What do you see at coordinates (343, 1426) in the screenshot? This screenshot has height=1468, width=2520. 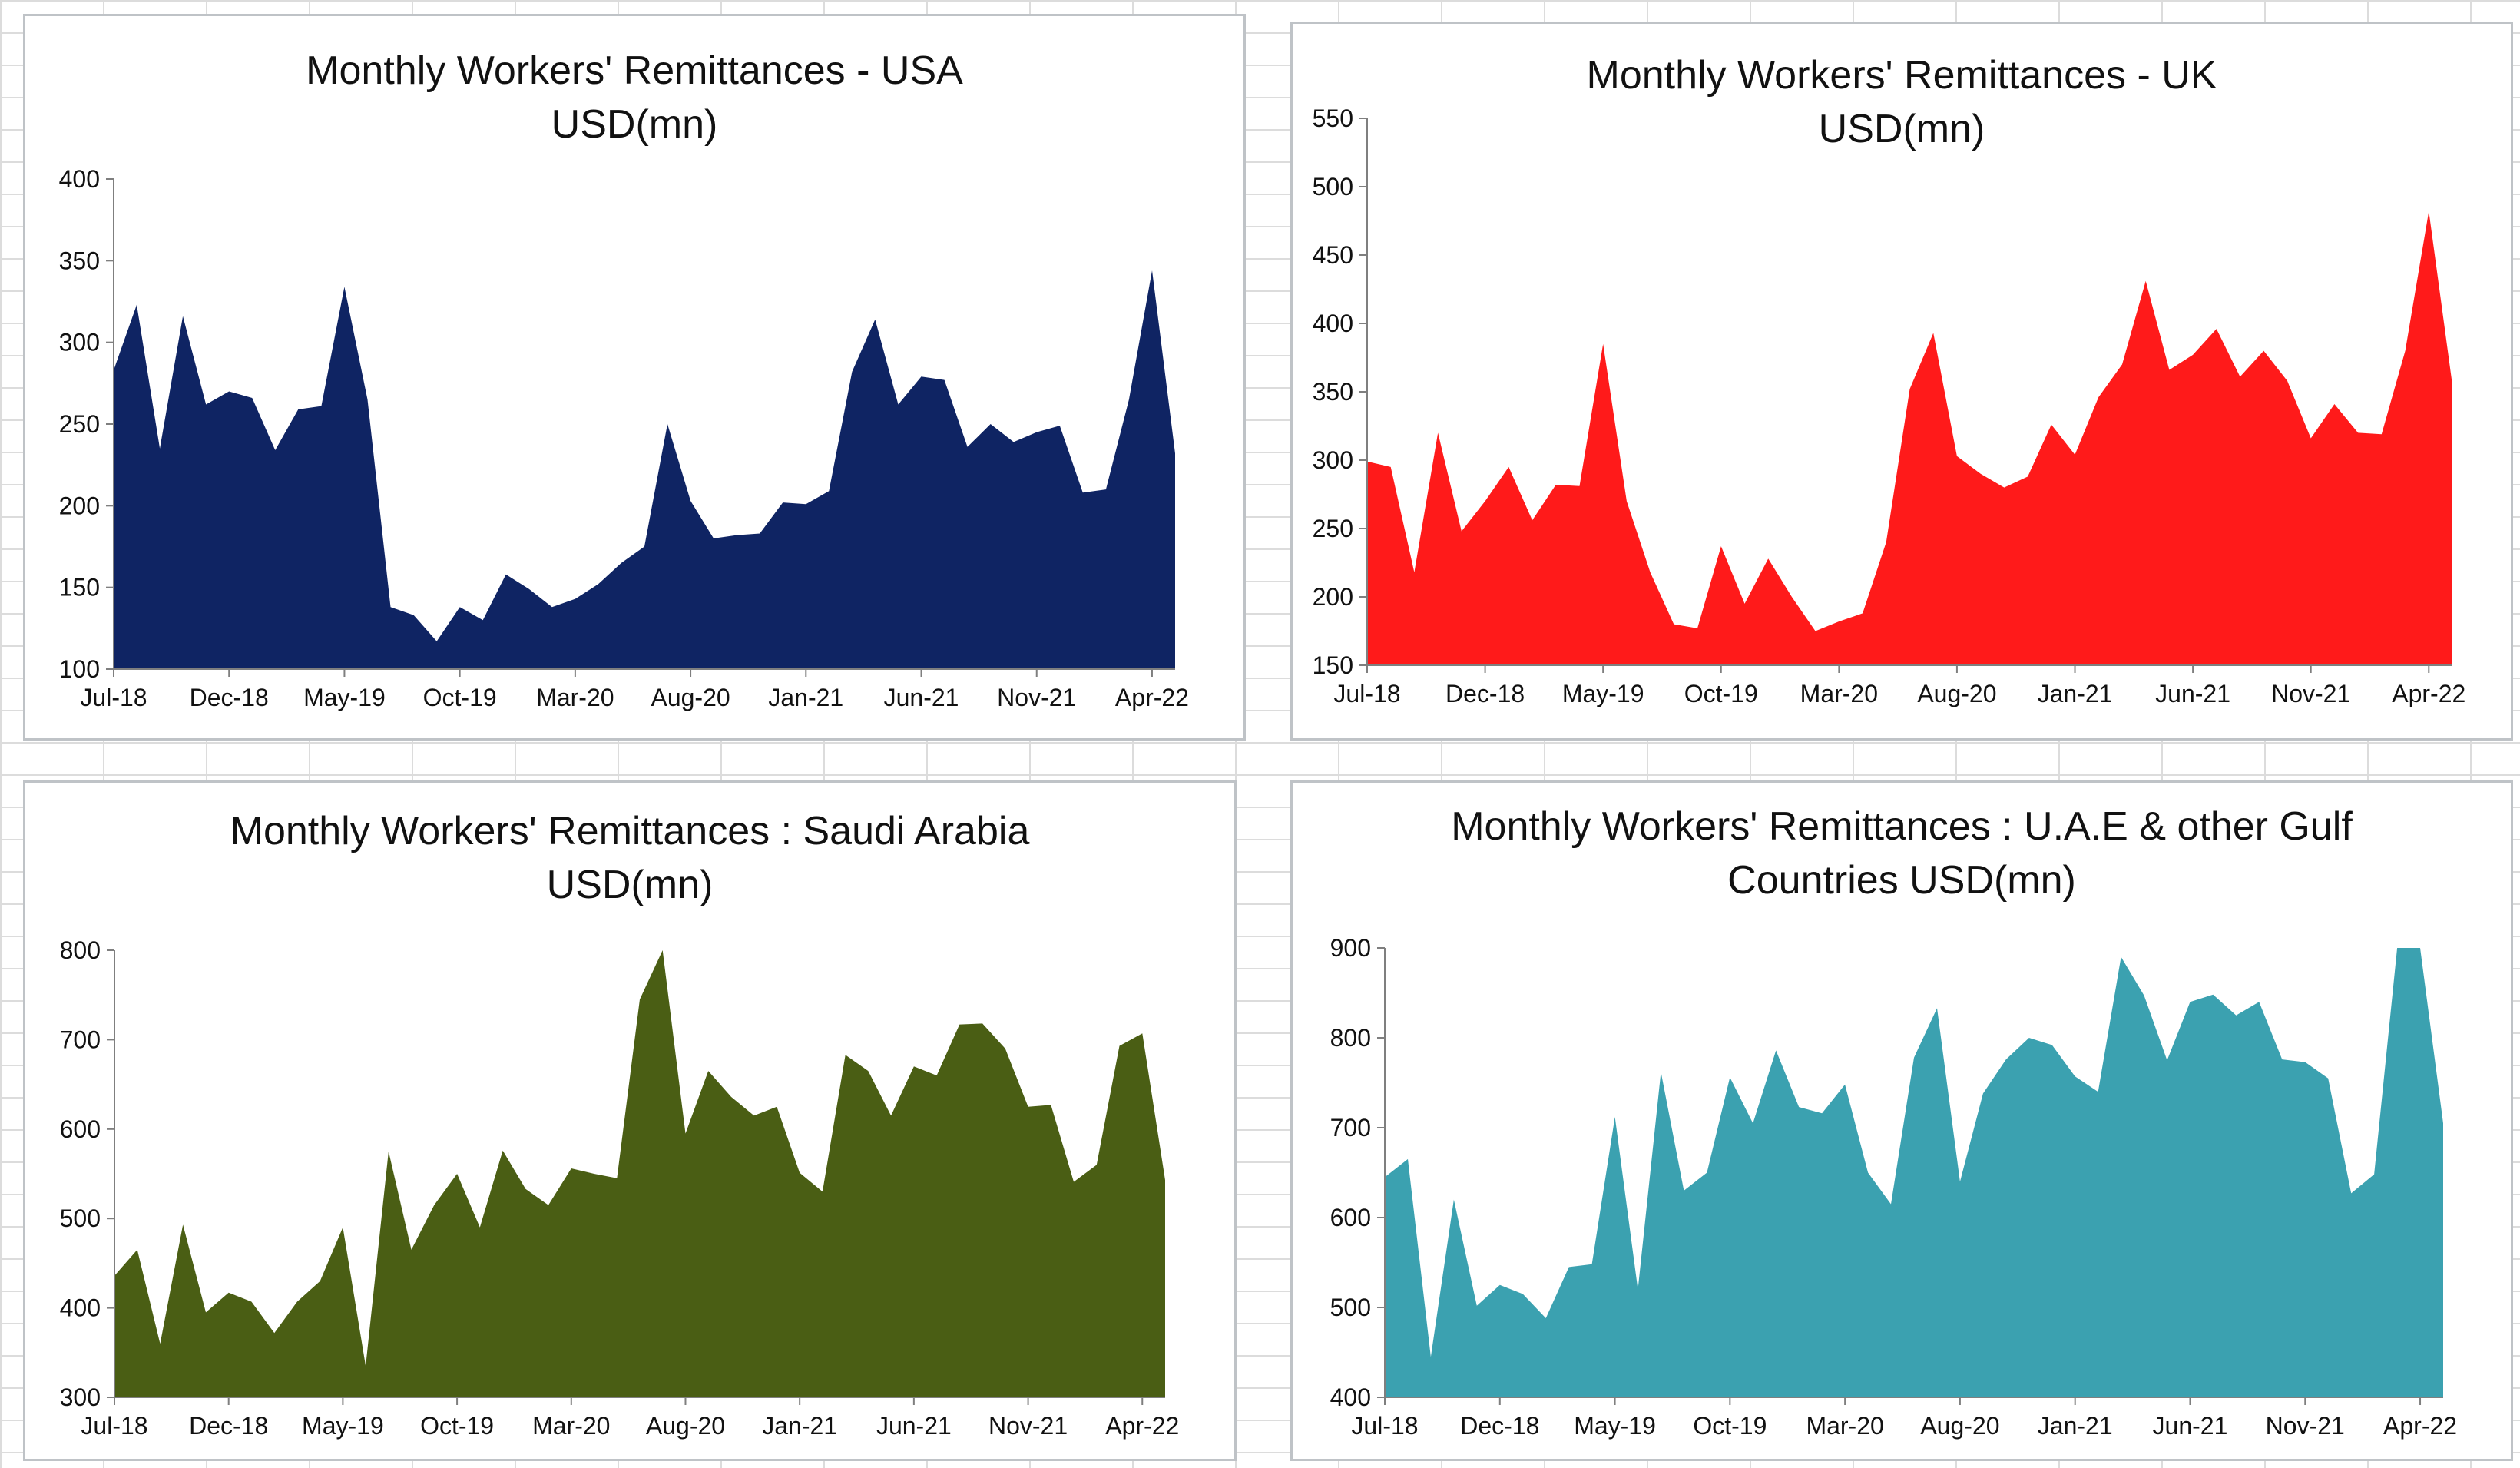 I see `saudi-arabia-x-tick-label: May-19` at bounding box center [343, 1426].